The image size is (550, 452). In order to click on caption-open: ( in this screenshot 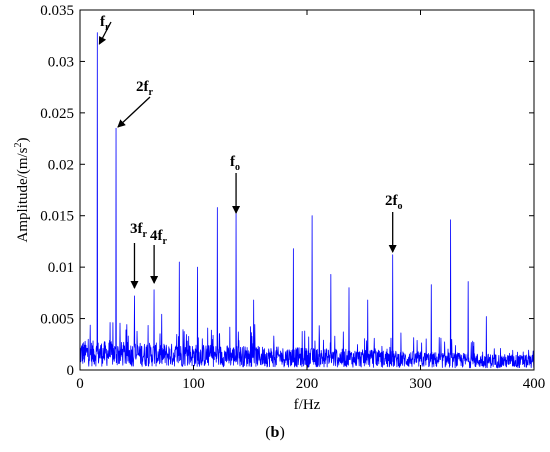, I will do `click(268, 432)`.